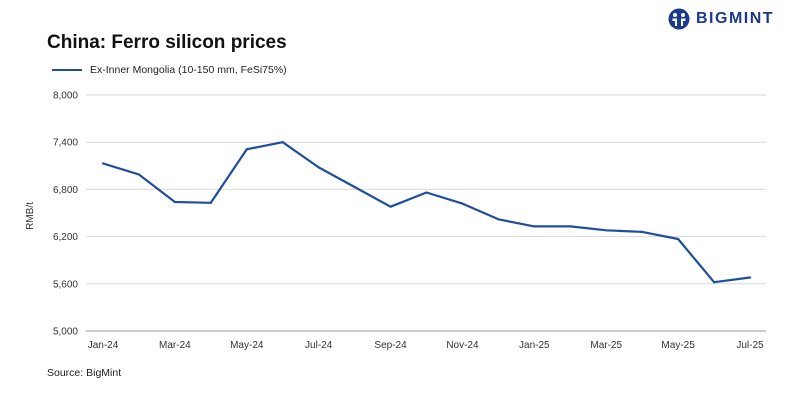  I want to click on y-tick-label: 7,400, so click(65, 143).